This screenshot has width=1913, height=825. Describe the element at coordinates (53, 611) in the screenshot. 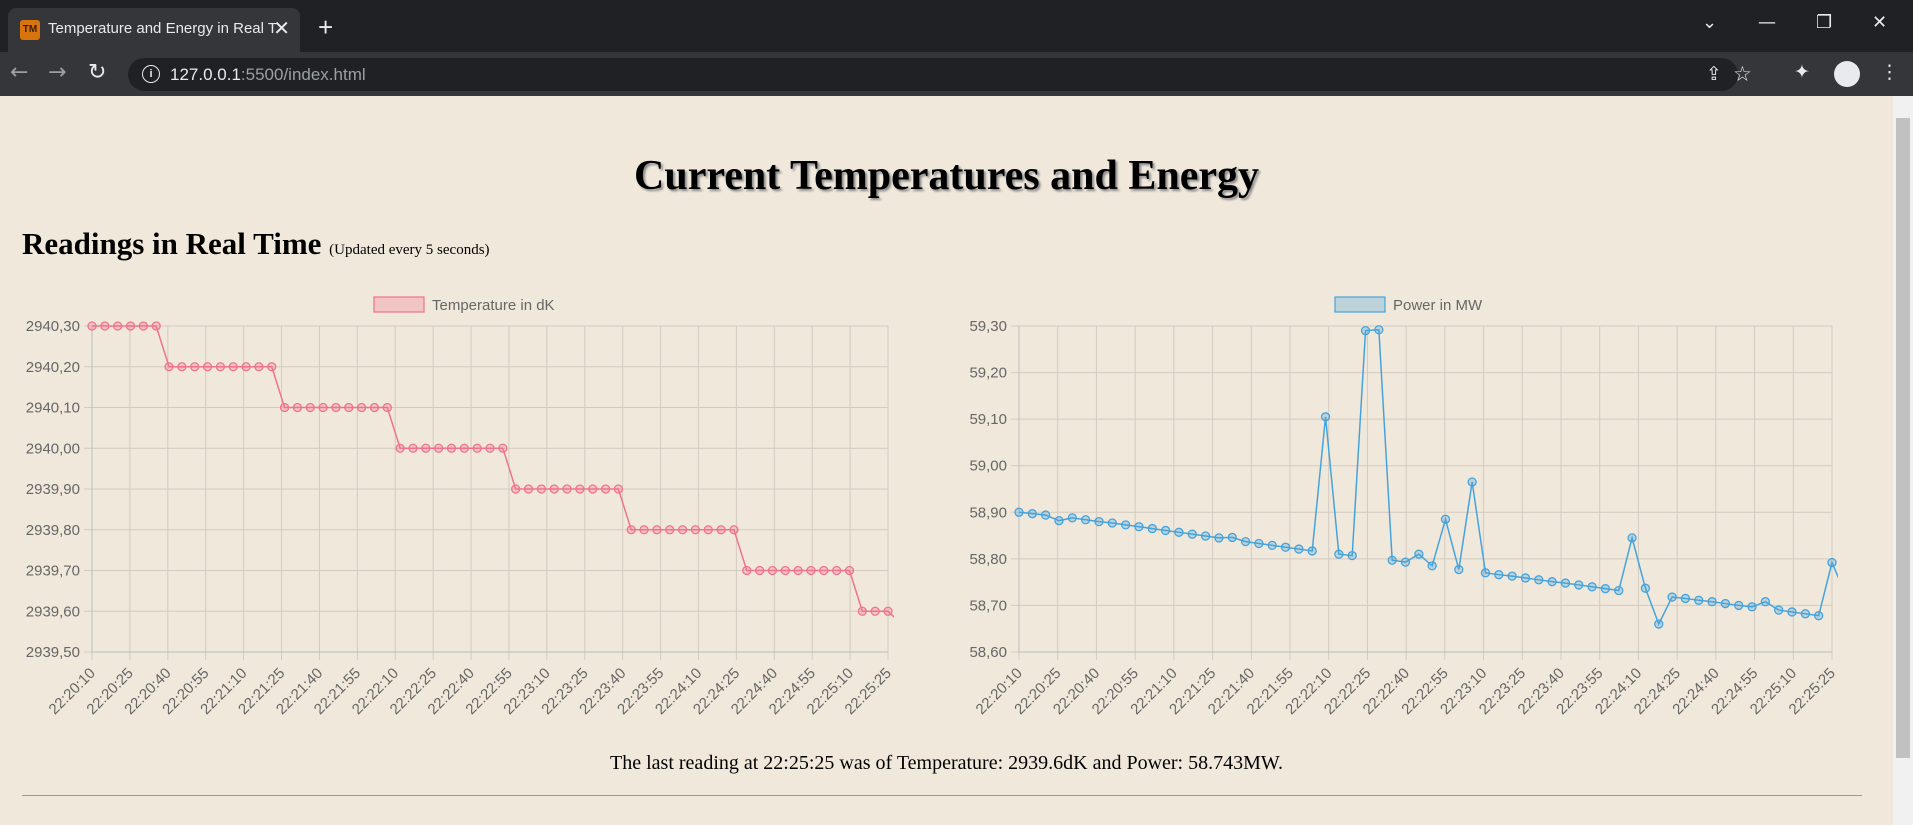

I see `y-tick-label: 2939,60` at that location.